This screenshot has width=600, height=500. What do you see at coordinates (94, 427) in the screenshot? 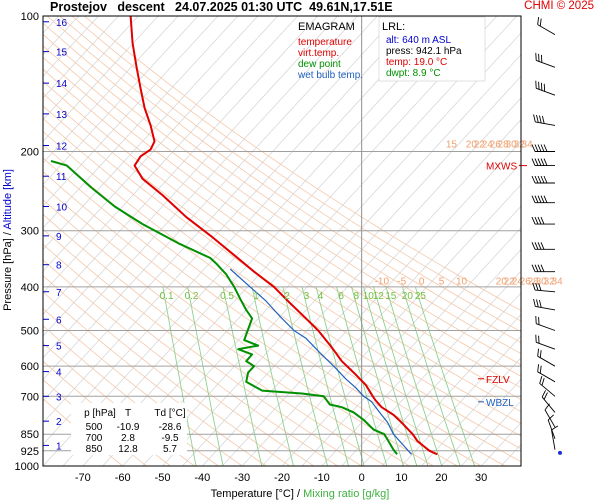
I see `table-cell: 500` at bounding box center [94, 427].